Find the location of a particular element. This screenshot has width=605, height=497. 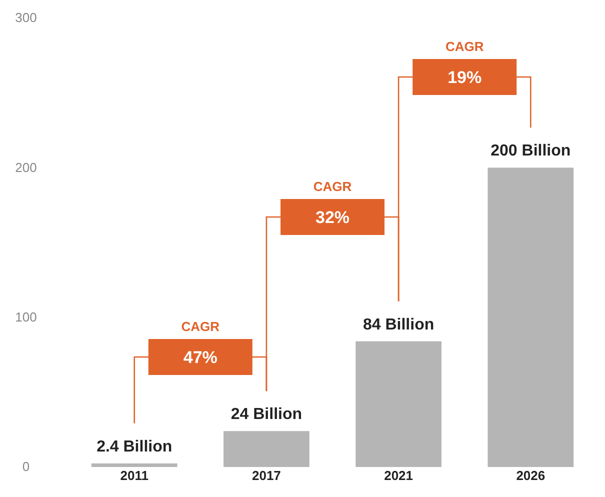

x-tick-label: 2017 is located at coordinates (266, 475).